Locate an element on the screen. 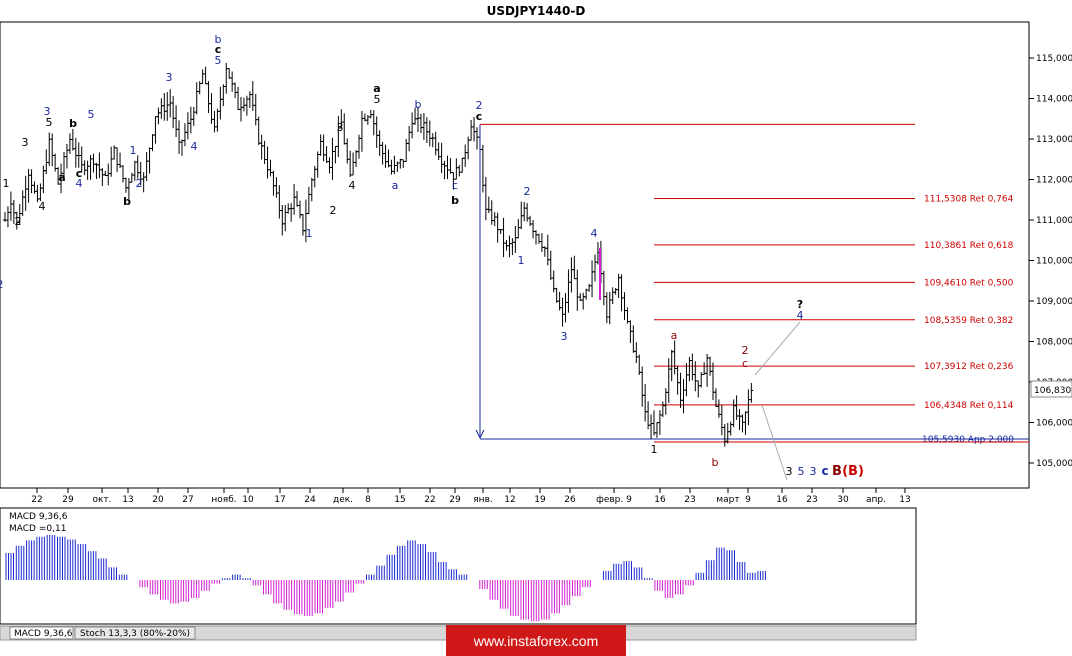 The image size is (1072, 656). price-bar is located at coordinates (751, 393).